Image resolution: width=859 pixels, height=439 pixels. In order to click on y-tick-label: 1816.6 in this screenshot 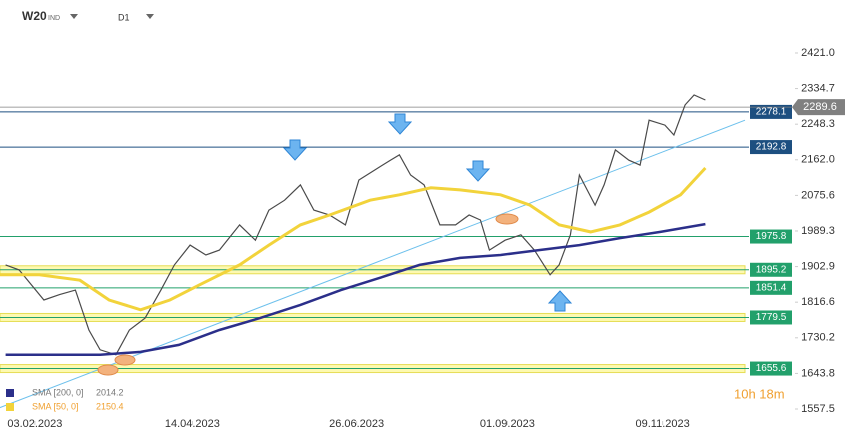, I will do `click(818, 302)`.